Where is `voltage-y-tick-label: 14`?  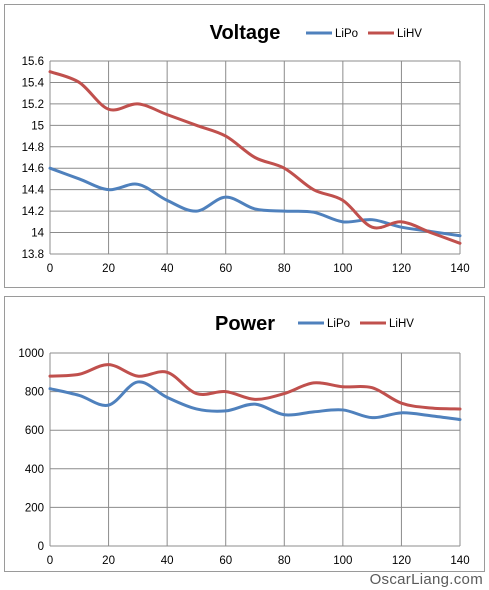
voltage-y-tick-label: 14 is located at coordinates (37, 234).